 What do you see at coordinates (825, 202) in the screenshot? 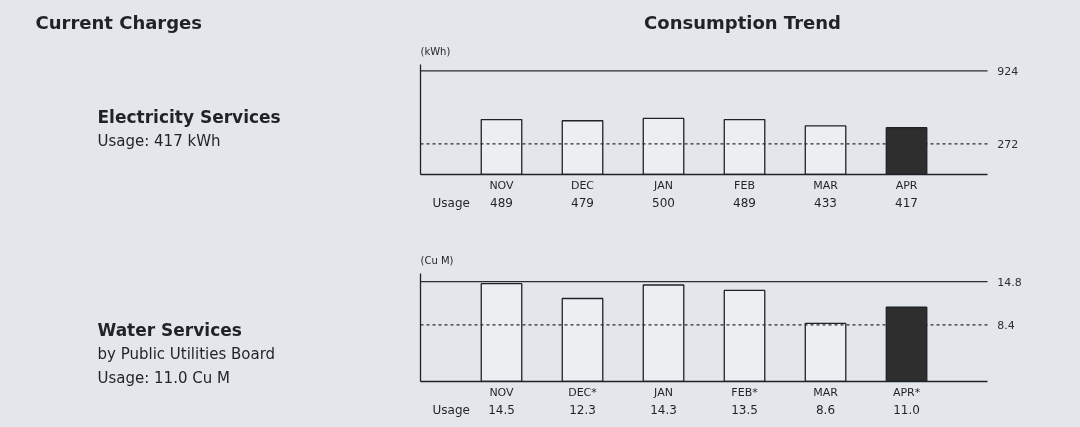
I see `data-label: 433` at bounding box center [825, 202].